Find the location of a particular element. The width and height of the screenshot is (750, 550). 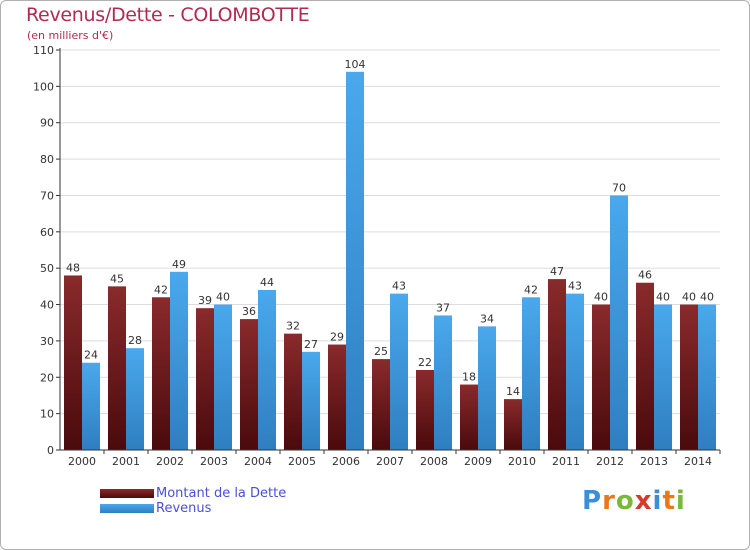

legend-label-dette: Montant de la Dette is located at coordinates (221, 493).